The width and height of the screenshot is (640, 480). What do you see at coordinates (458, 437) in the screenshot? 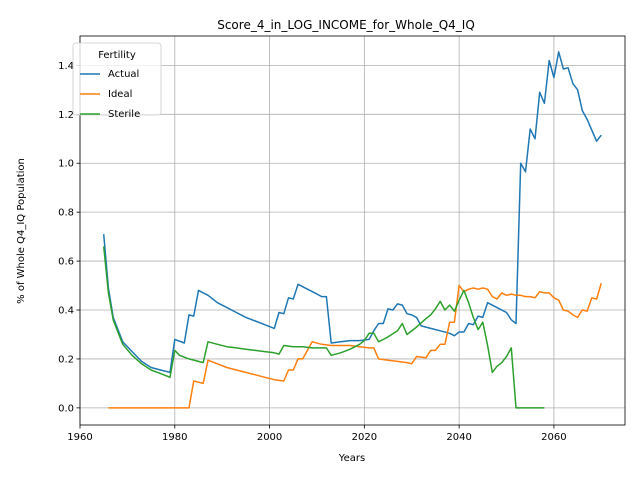
I see `x-tick-label: 2040` at bounding box center [458, 437].